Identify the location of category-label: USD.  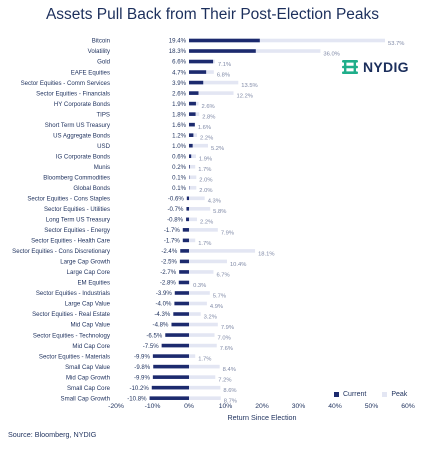
(103, 146).